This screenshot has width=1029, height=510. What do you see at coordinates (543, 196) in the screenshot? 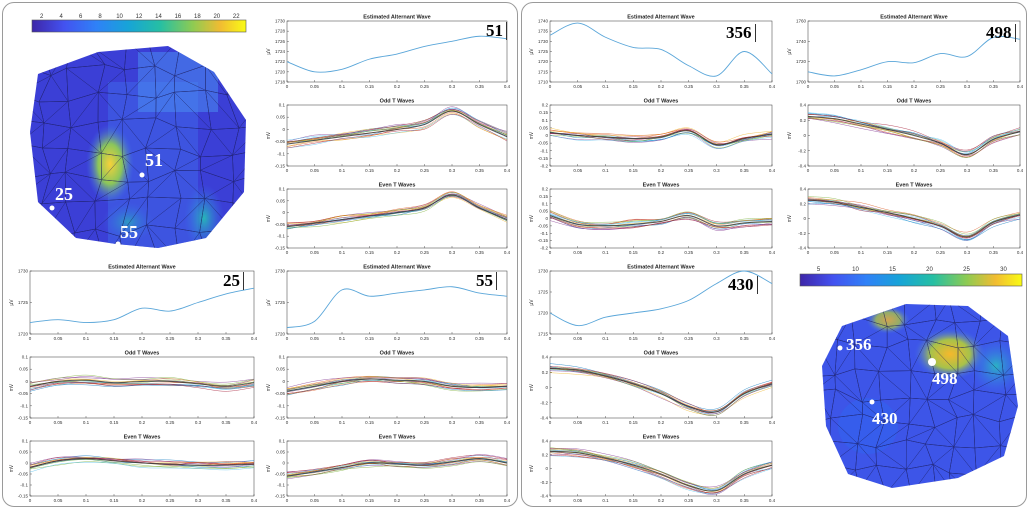
I see `y-tick-label: 0.15` at bounding box center [543, 196].